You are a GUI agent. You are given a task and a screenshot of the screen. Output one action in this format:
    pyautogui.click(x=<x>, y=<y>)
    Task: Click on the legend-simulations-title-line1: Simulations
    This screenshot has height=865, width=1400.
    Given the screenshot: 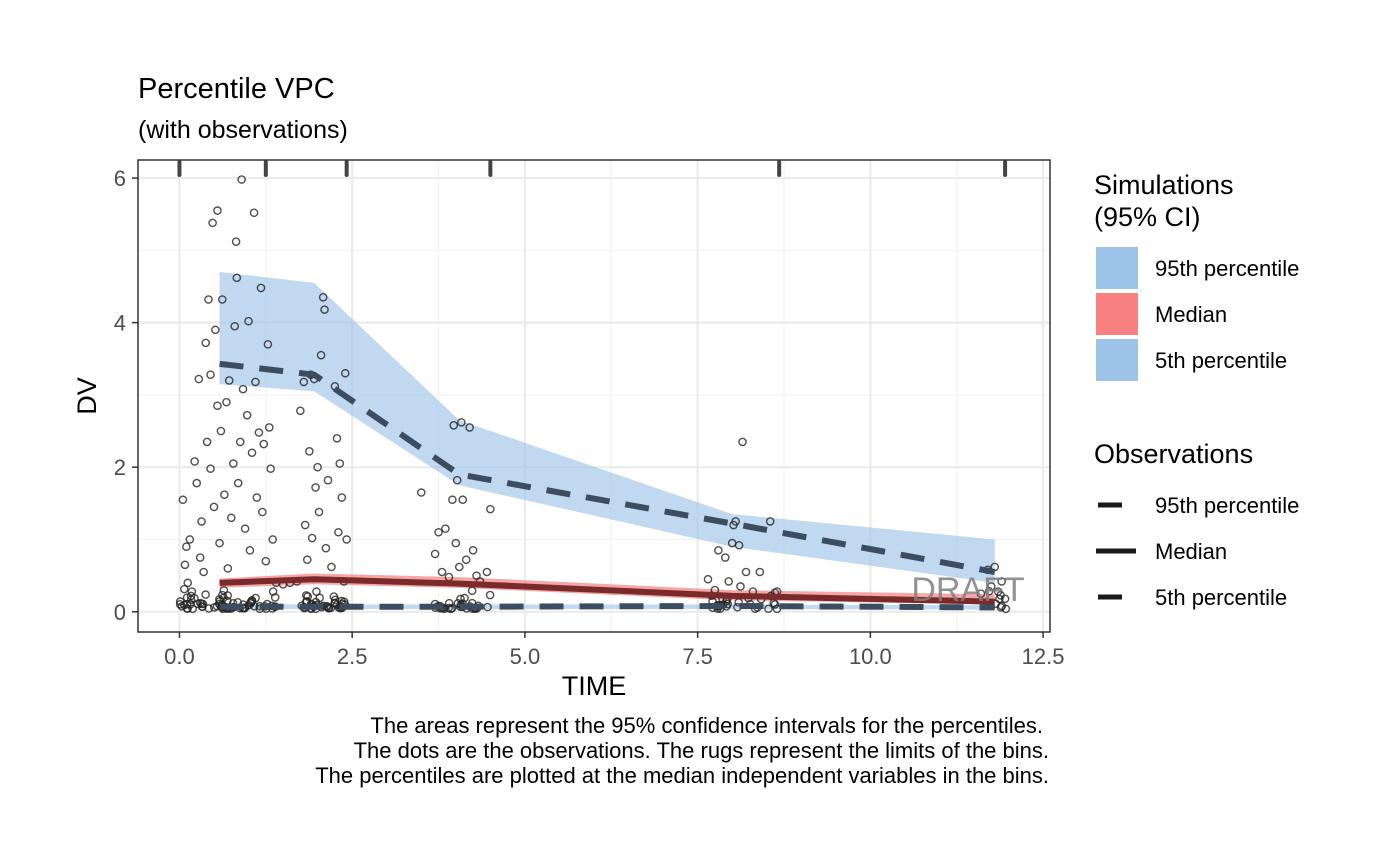 What is the action you would take?
    pyautogui.click(x=1164, y=185)
    